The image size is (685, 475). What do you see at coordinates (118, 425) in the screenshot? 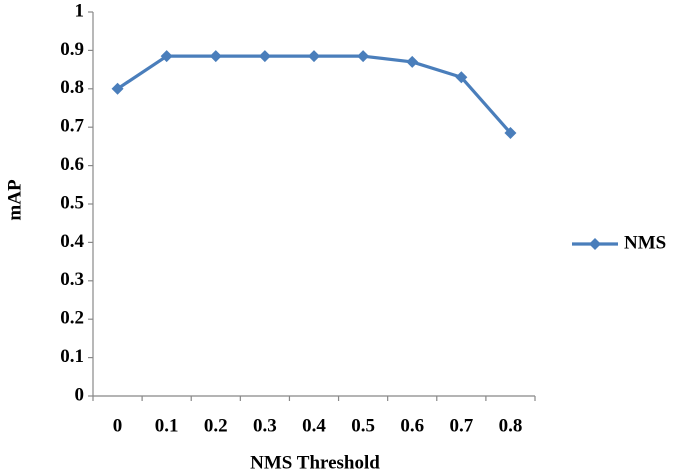
I see `x-tick-label: 0` at bounding box center [118, 425].